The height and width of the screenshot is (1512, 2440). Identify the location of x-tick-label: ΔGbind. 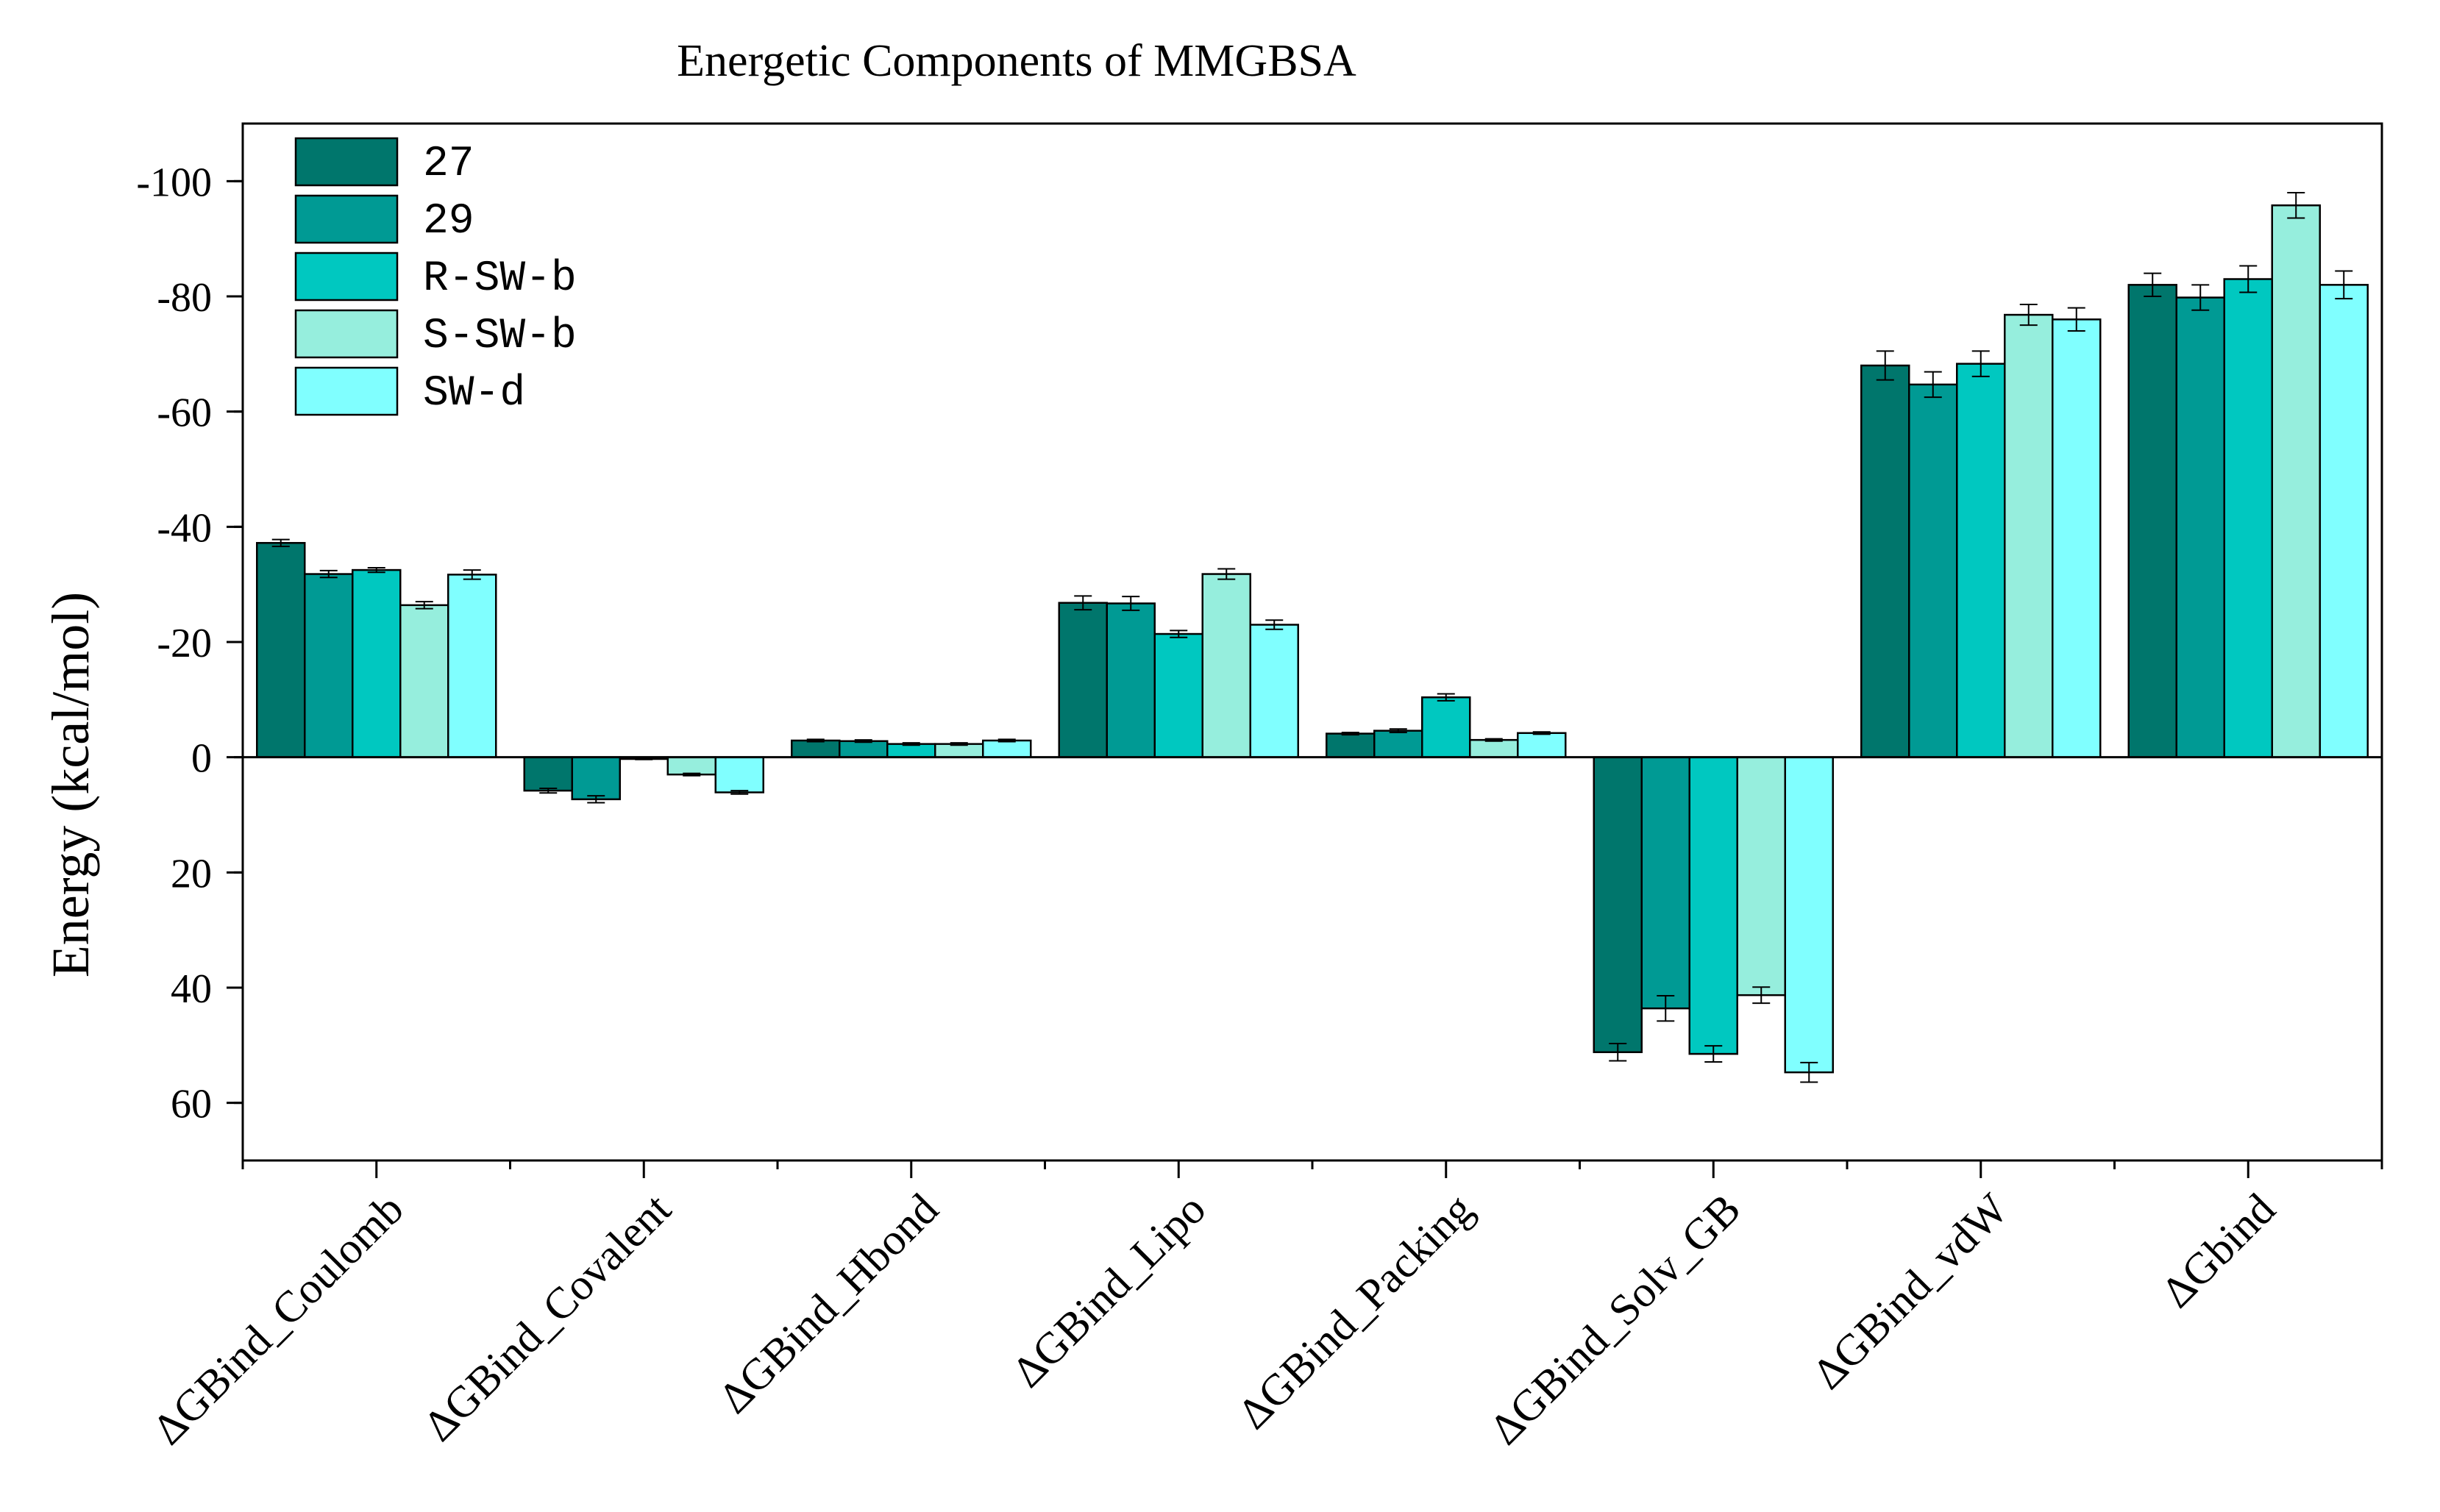
(2218, 1251).